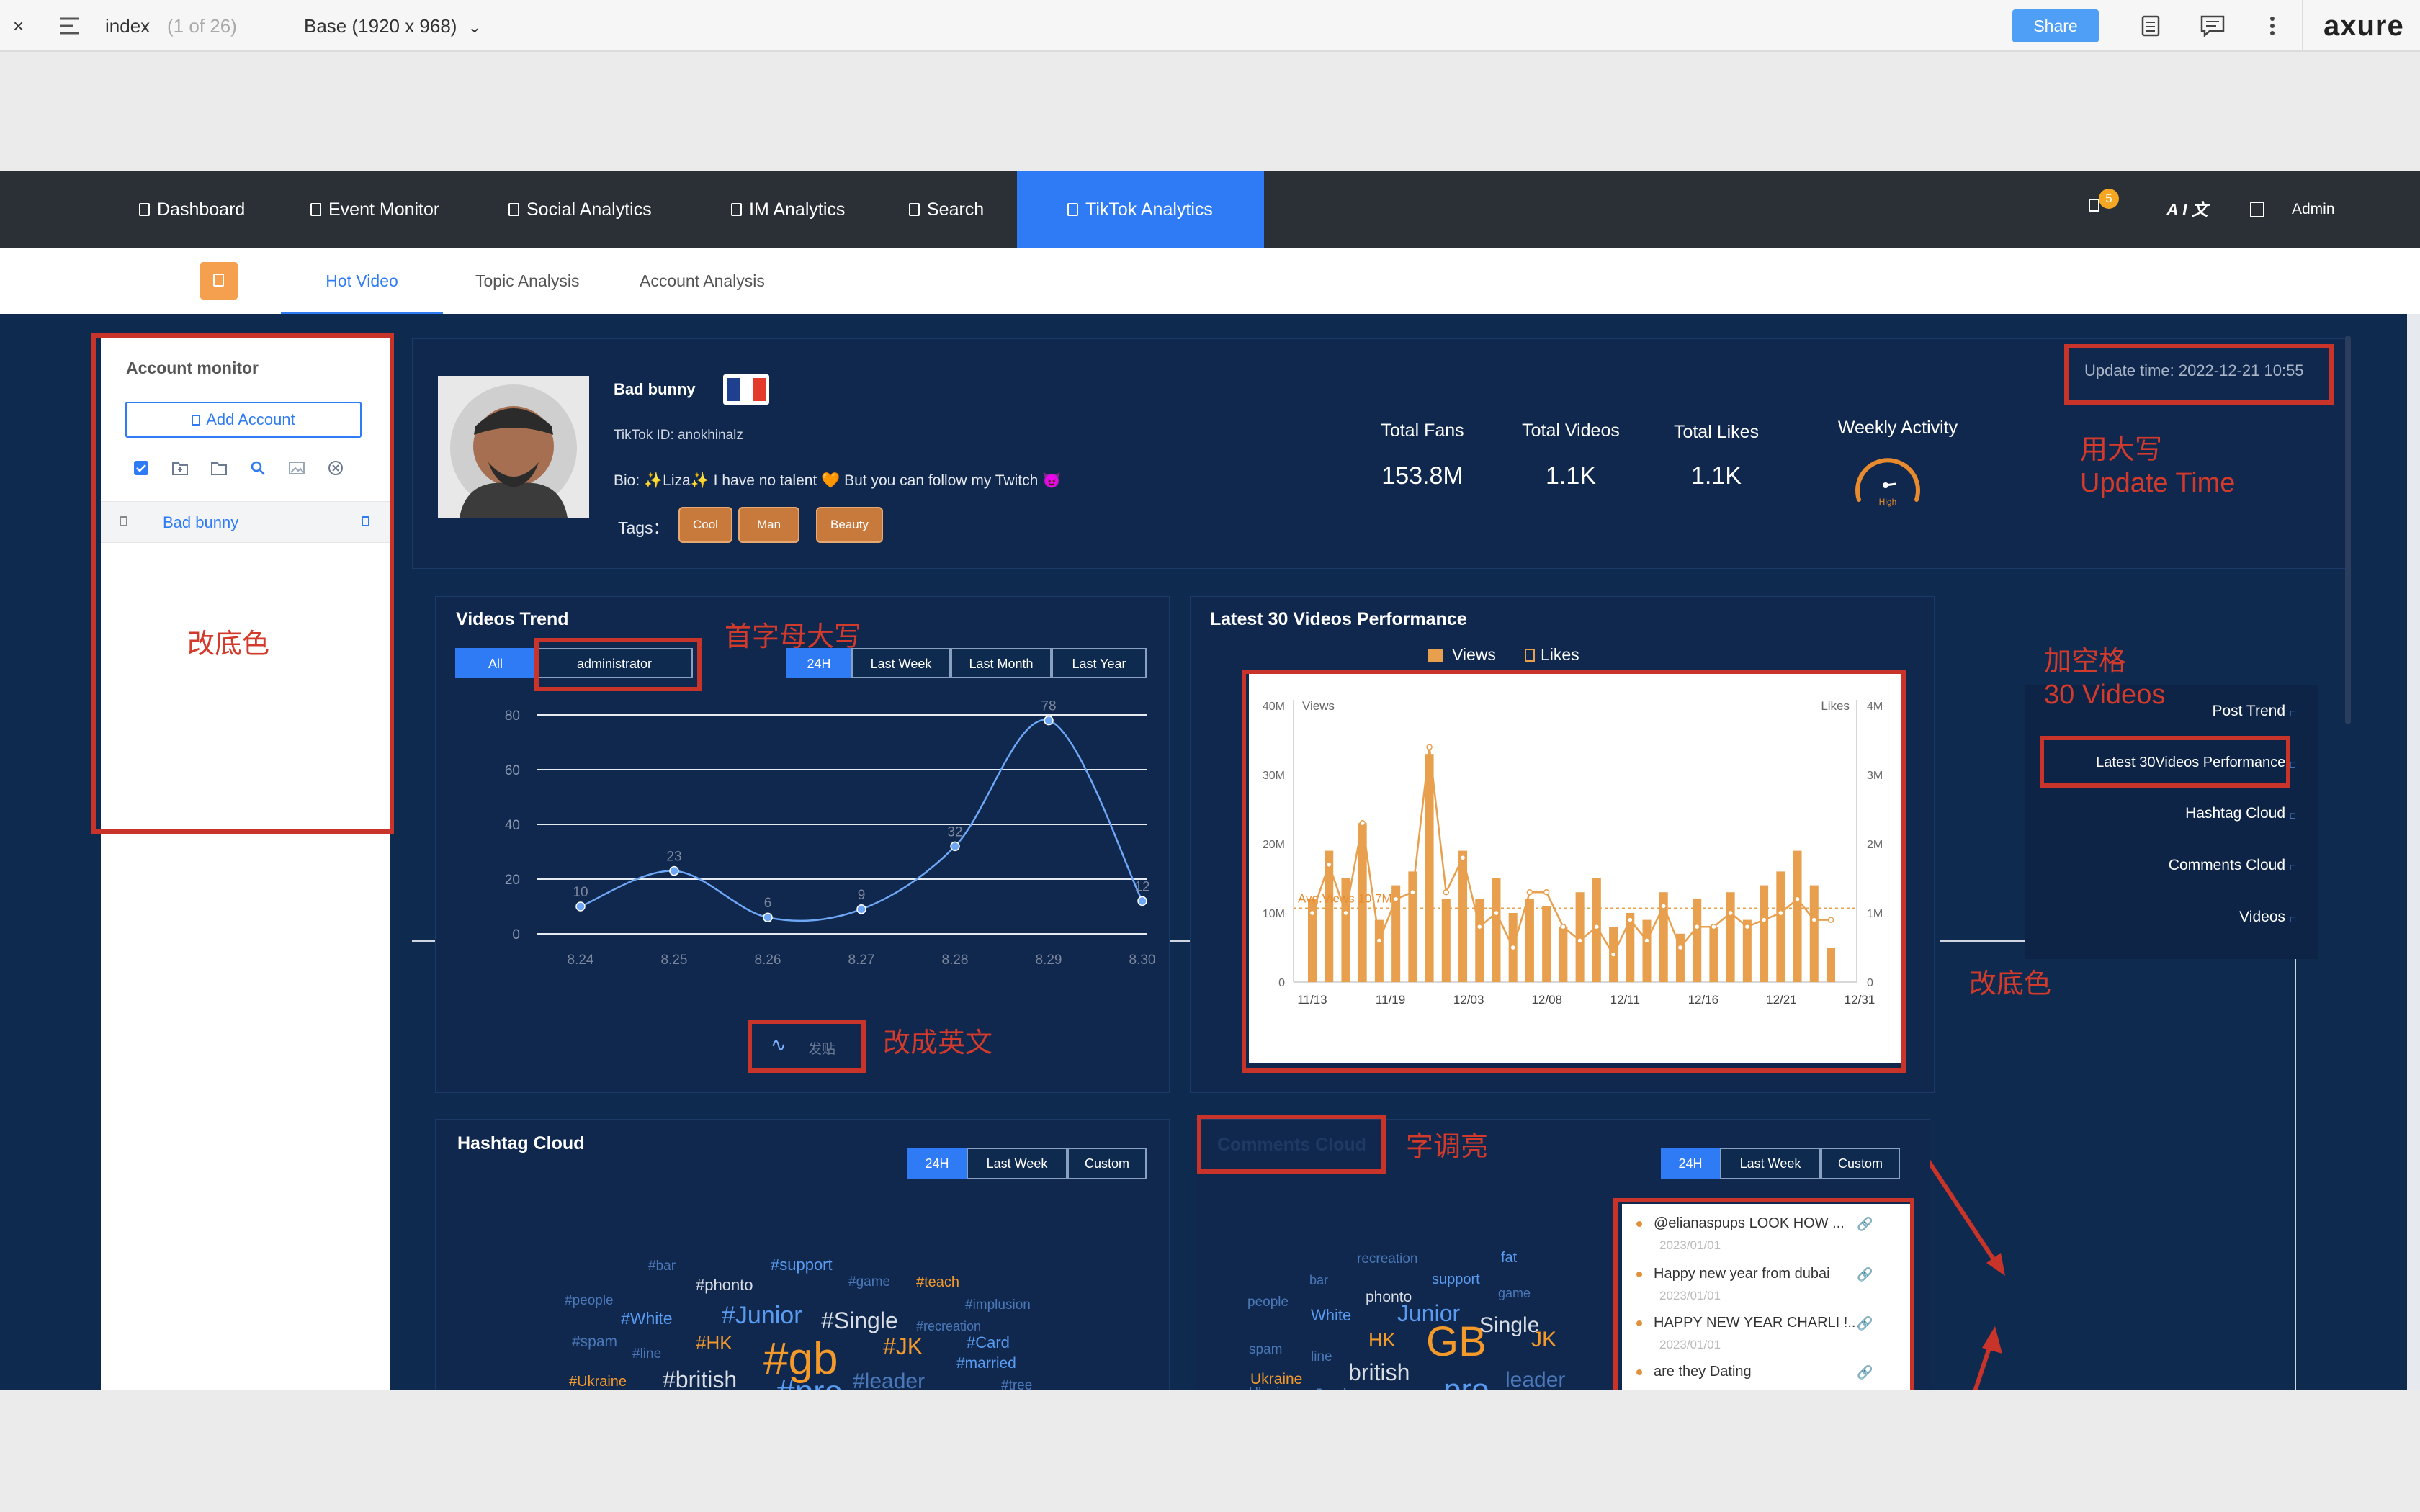 This screenshot has height=1512, width=2420. Describe the element at coordinates (1515, 1293) in the screenshot. I see `cloud-word: game` at that location.